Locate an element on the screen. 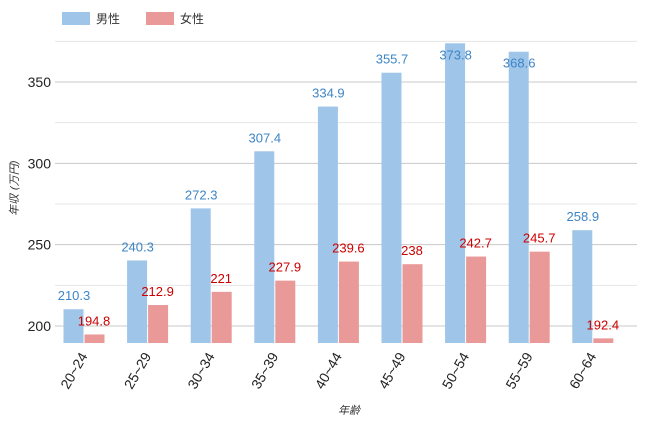 This screenshot has width=650, height=423. data-label-male: 373.8 is located at coordinates (455, 54).